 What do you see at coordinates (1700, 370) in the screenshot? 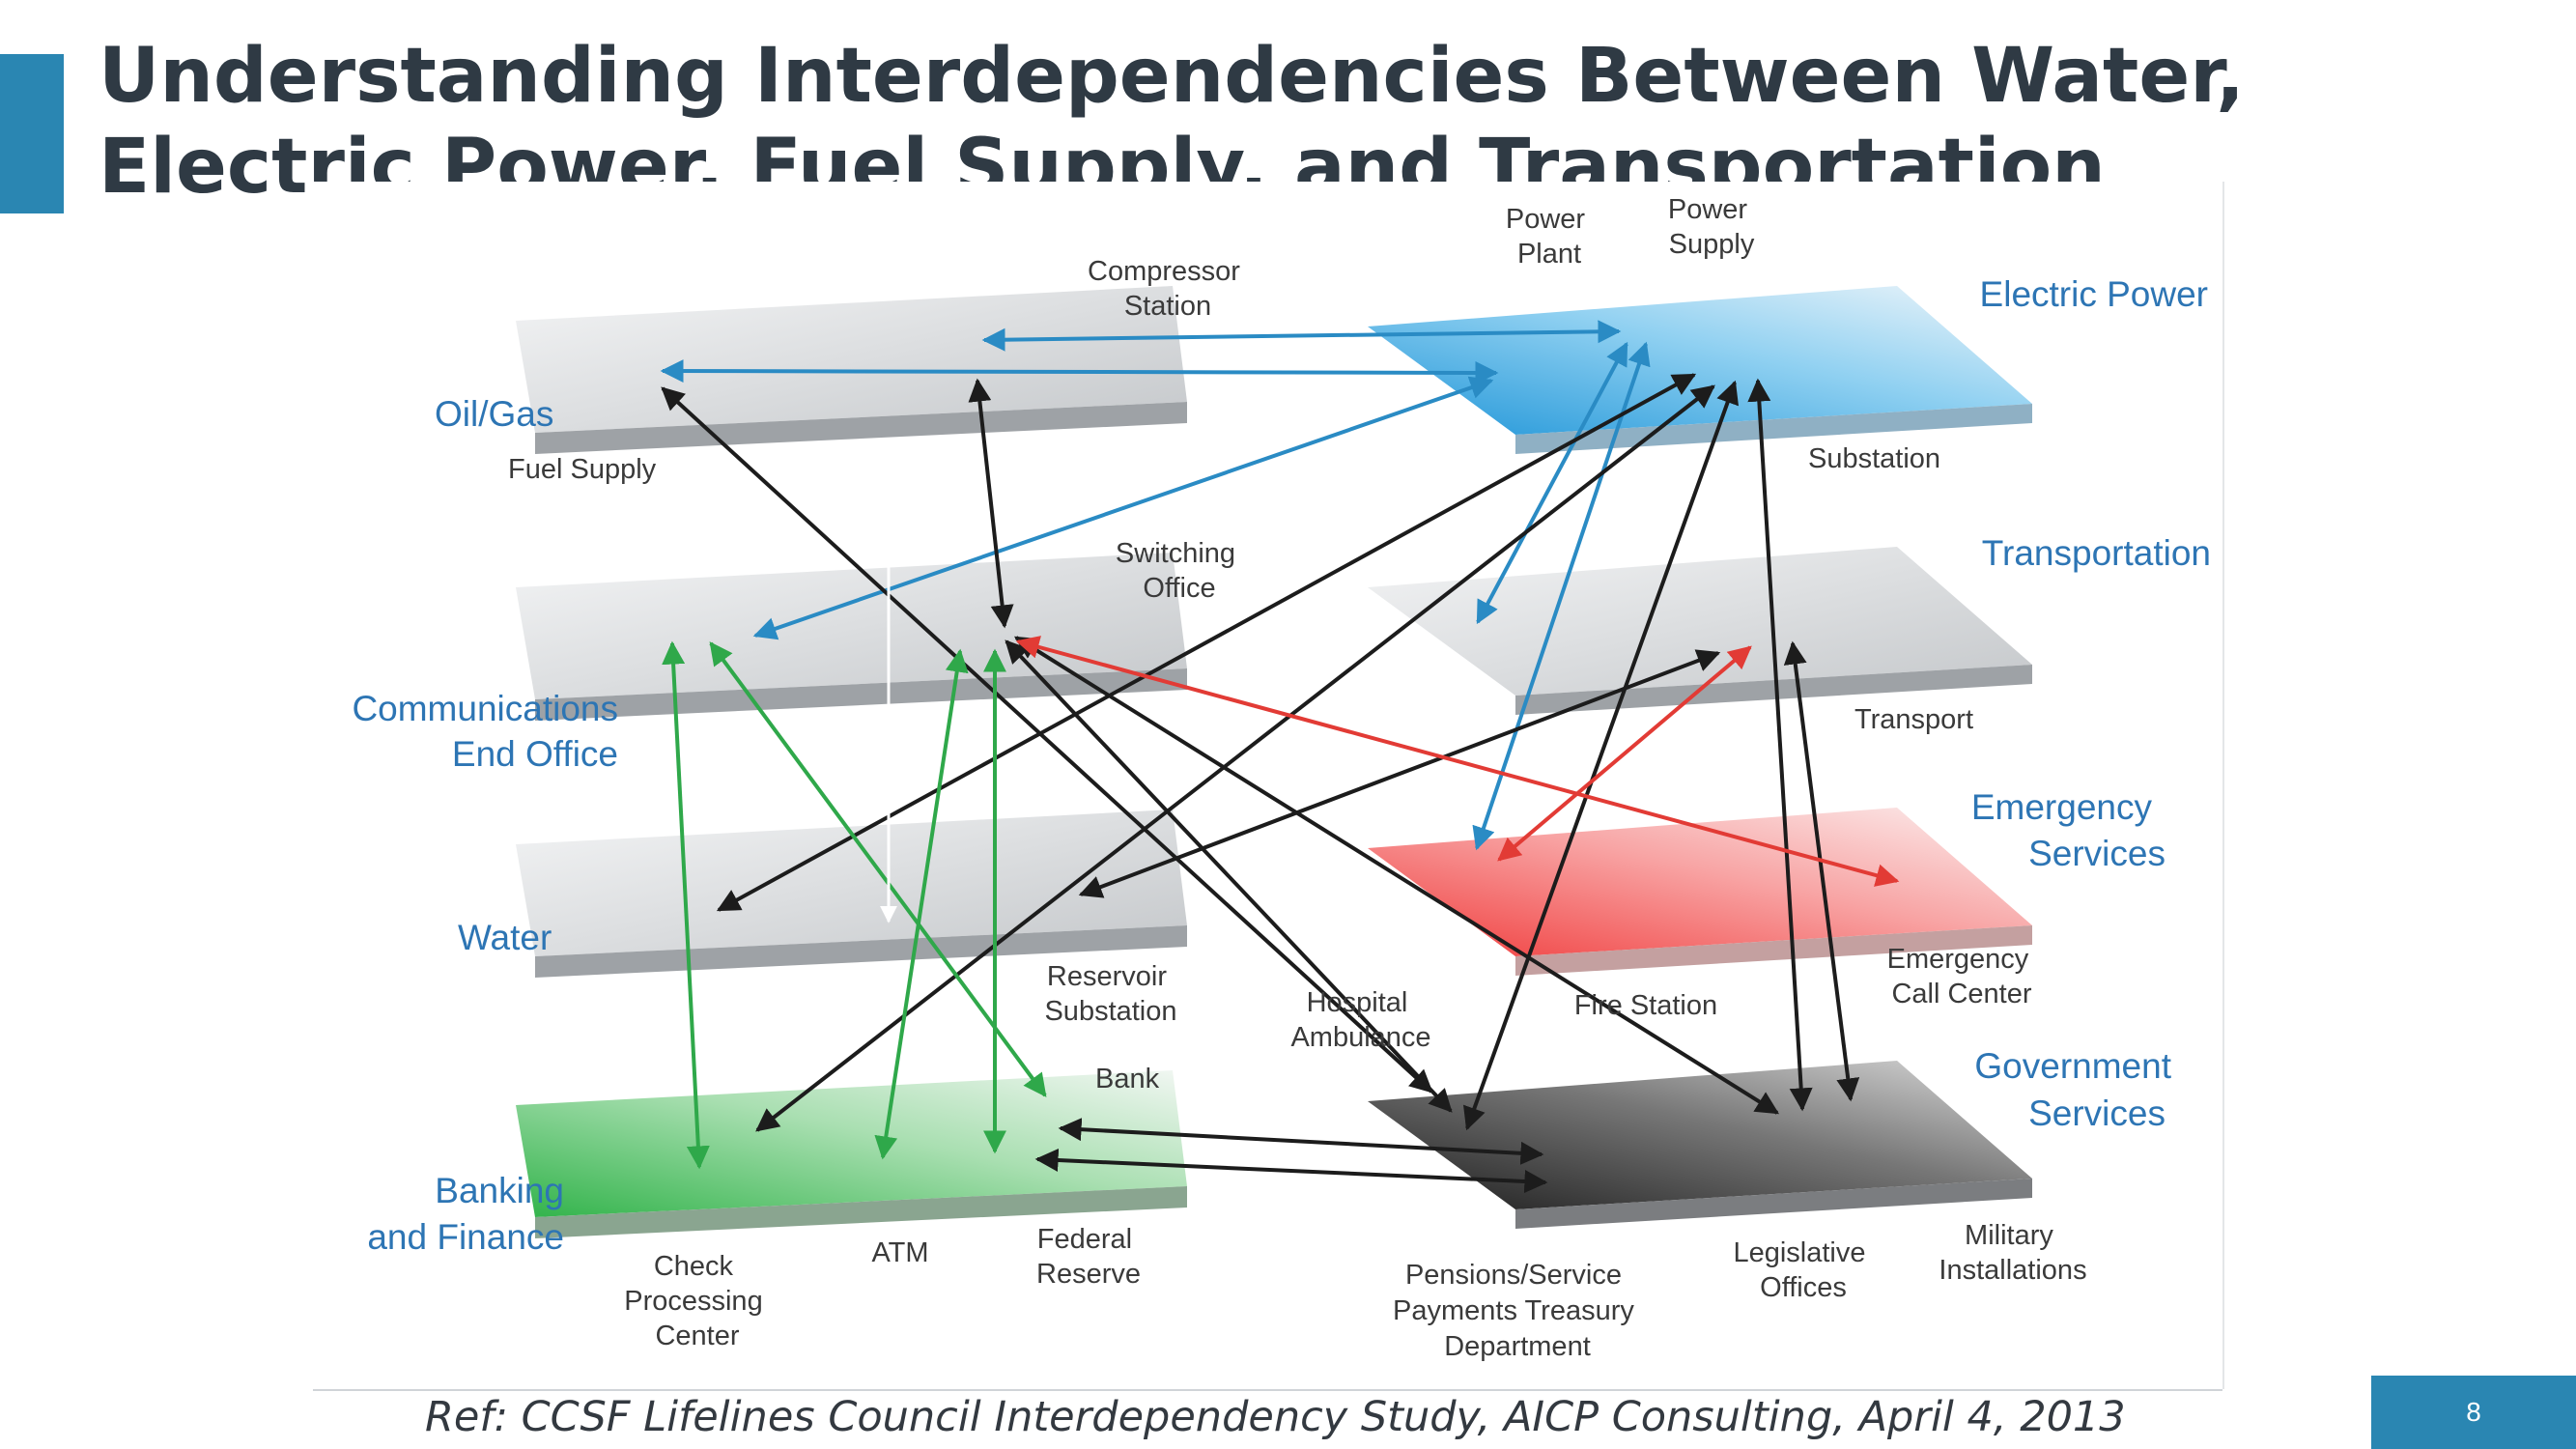
I see `plane-electric-power` at bounding box center [1700, 370].